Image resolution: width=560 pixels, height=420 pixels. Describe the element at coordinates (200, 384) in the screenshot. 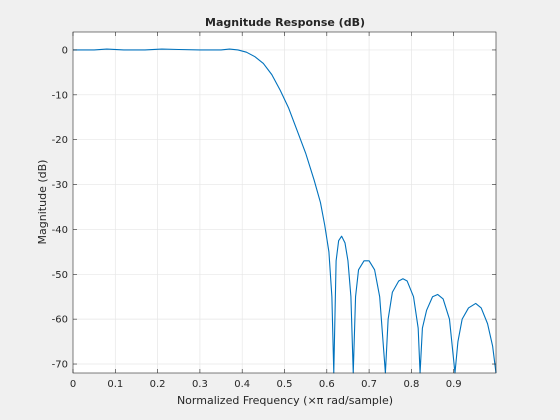

I see `x-tick-label: 0.3` at that location.